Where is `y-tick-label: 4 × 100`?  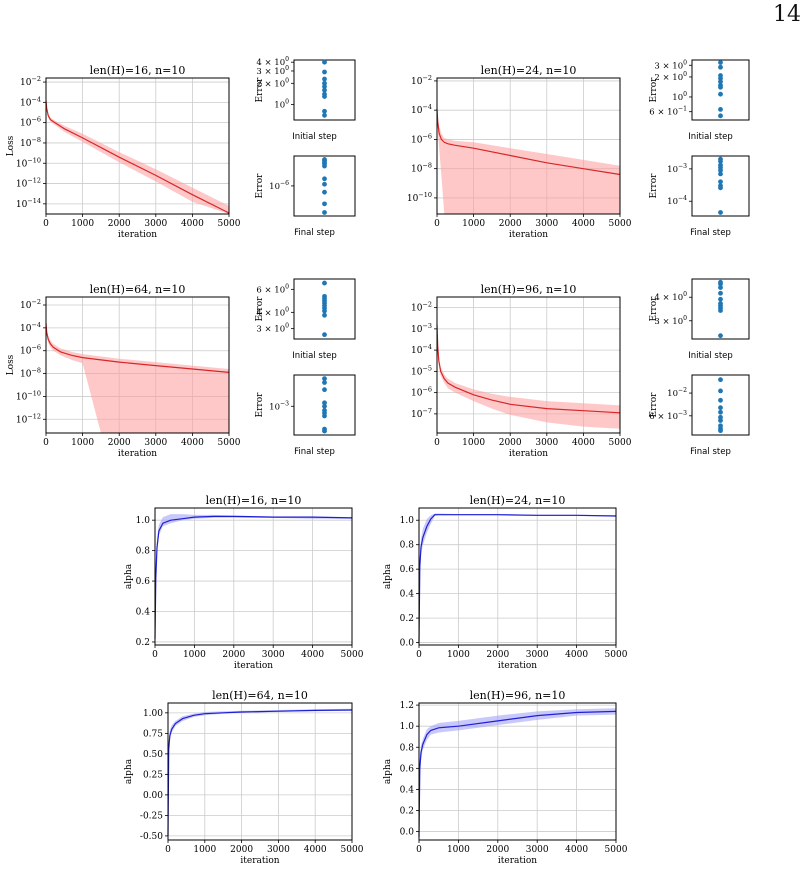 y-tick-label: 4 × 100 is located at coordinates (670, 297).